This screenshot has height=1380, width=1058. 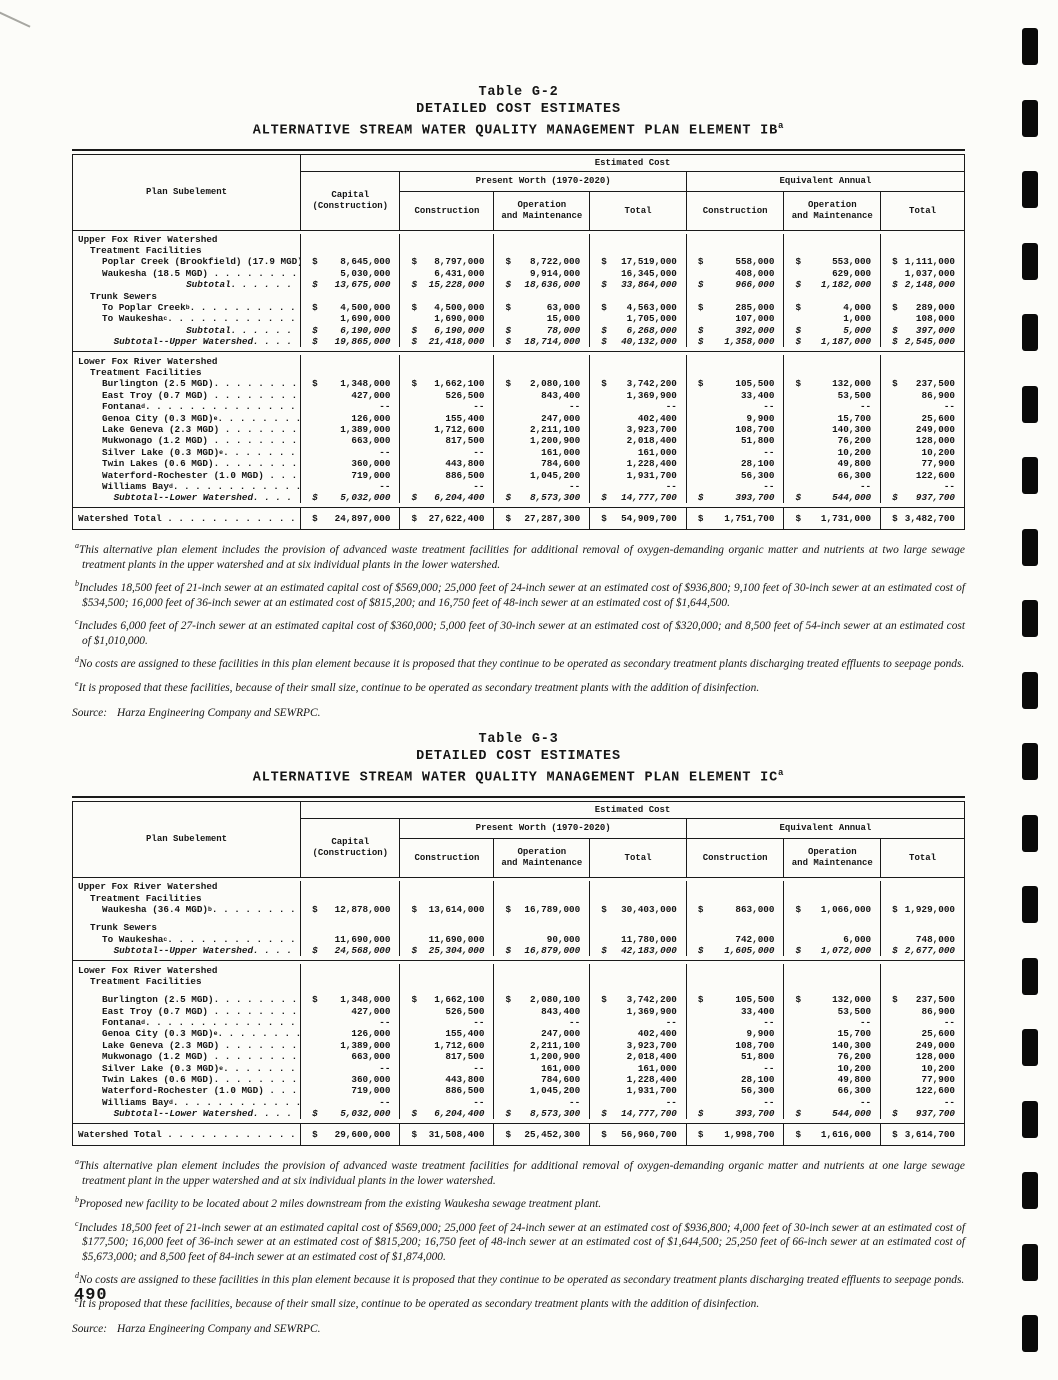 What do you see at coordinates (736, 330) in the screenshot?
I see `cost-cell: $392,000` at bounding box center [736, 330].